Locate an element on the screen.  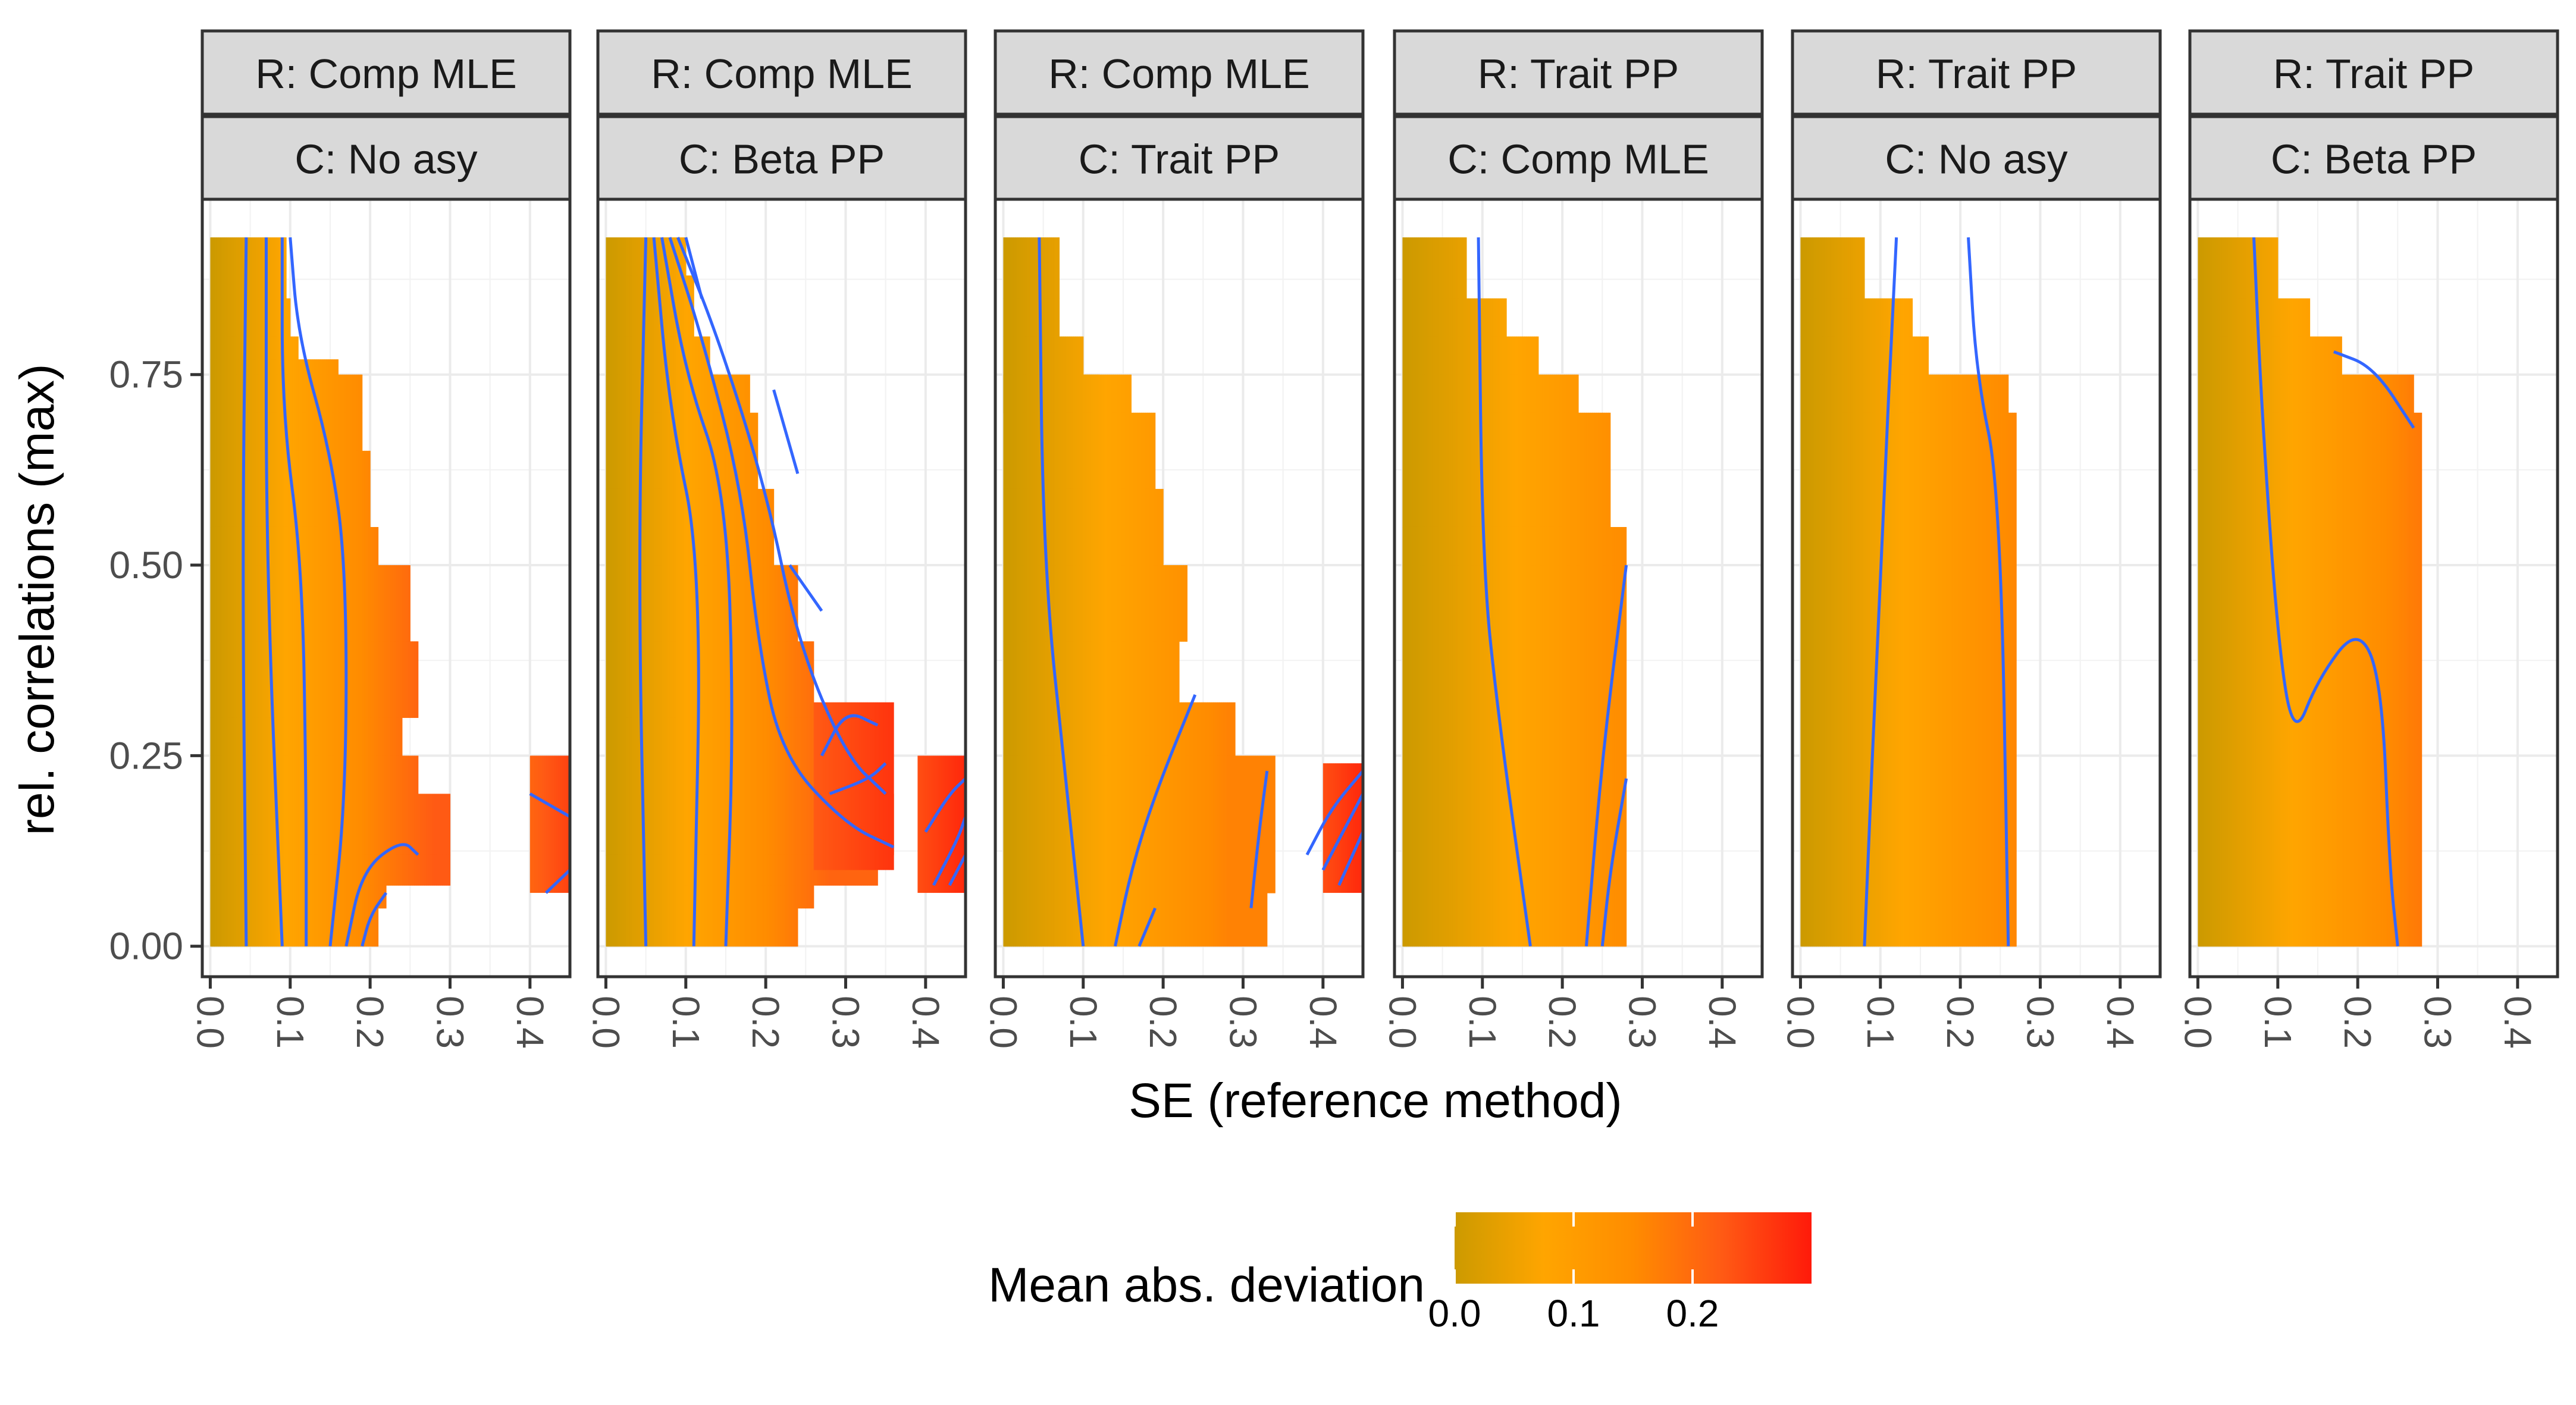
x-tick-label: 0.0 is located at coordinates (605, 1022).